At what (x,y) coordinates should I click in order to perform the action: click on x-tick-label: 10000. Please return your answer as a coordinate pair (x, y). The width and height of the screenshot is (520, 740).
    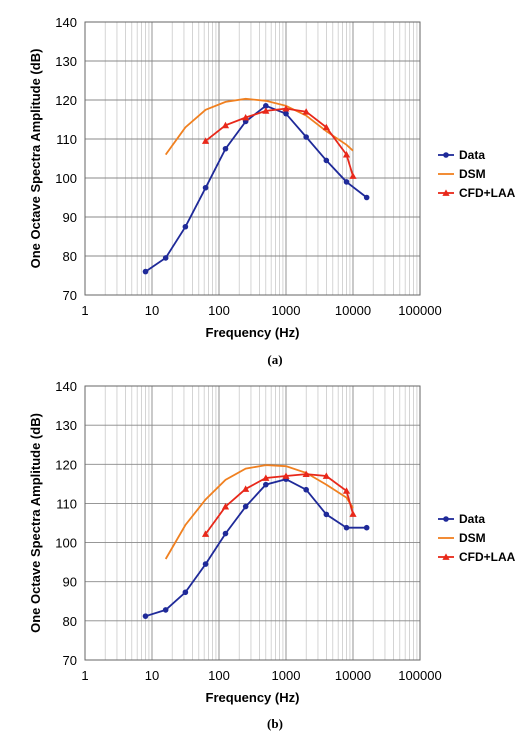
    Looking at the image, I should click on (353, 675).